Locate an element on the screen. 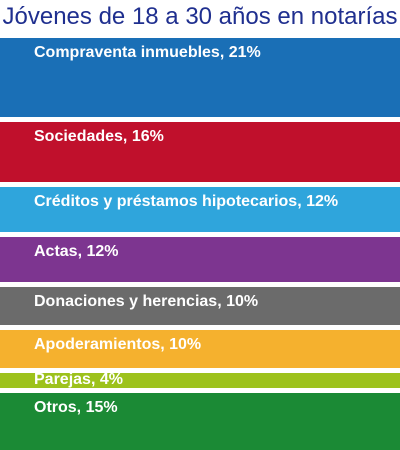 Image resolution: width=400 pixels, height=450 pixels. band-label: Apoderamientos, 10% is located at coordinates (118, 344).